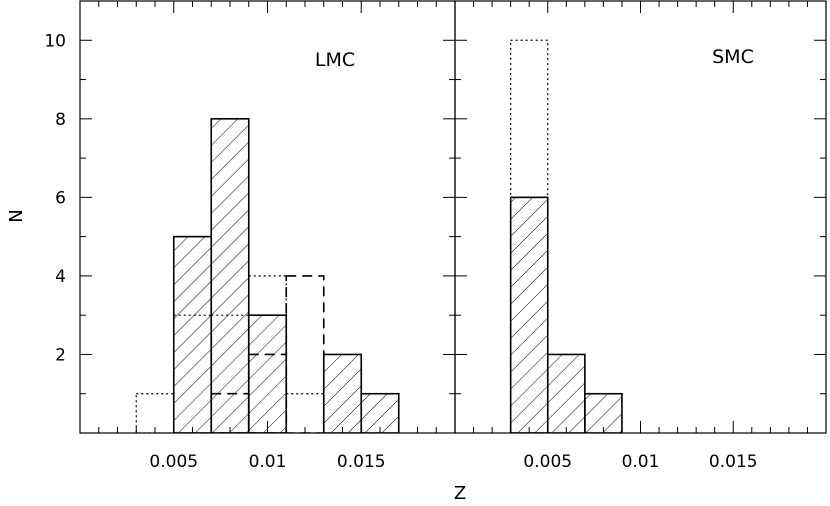 This screenshot has width=830, height=506. Describe the element at coordinates (335, 60) in the screenshot. I see `lmc-panel-label: LMC` at that location.